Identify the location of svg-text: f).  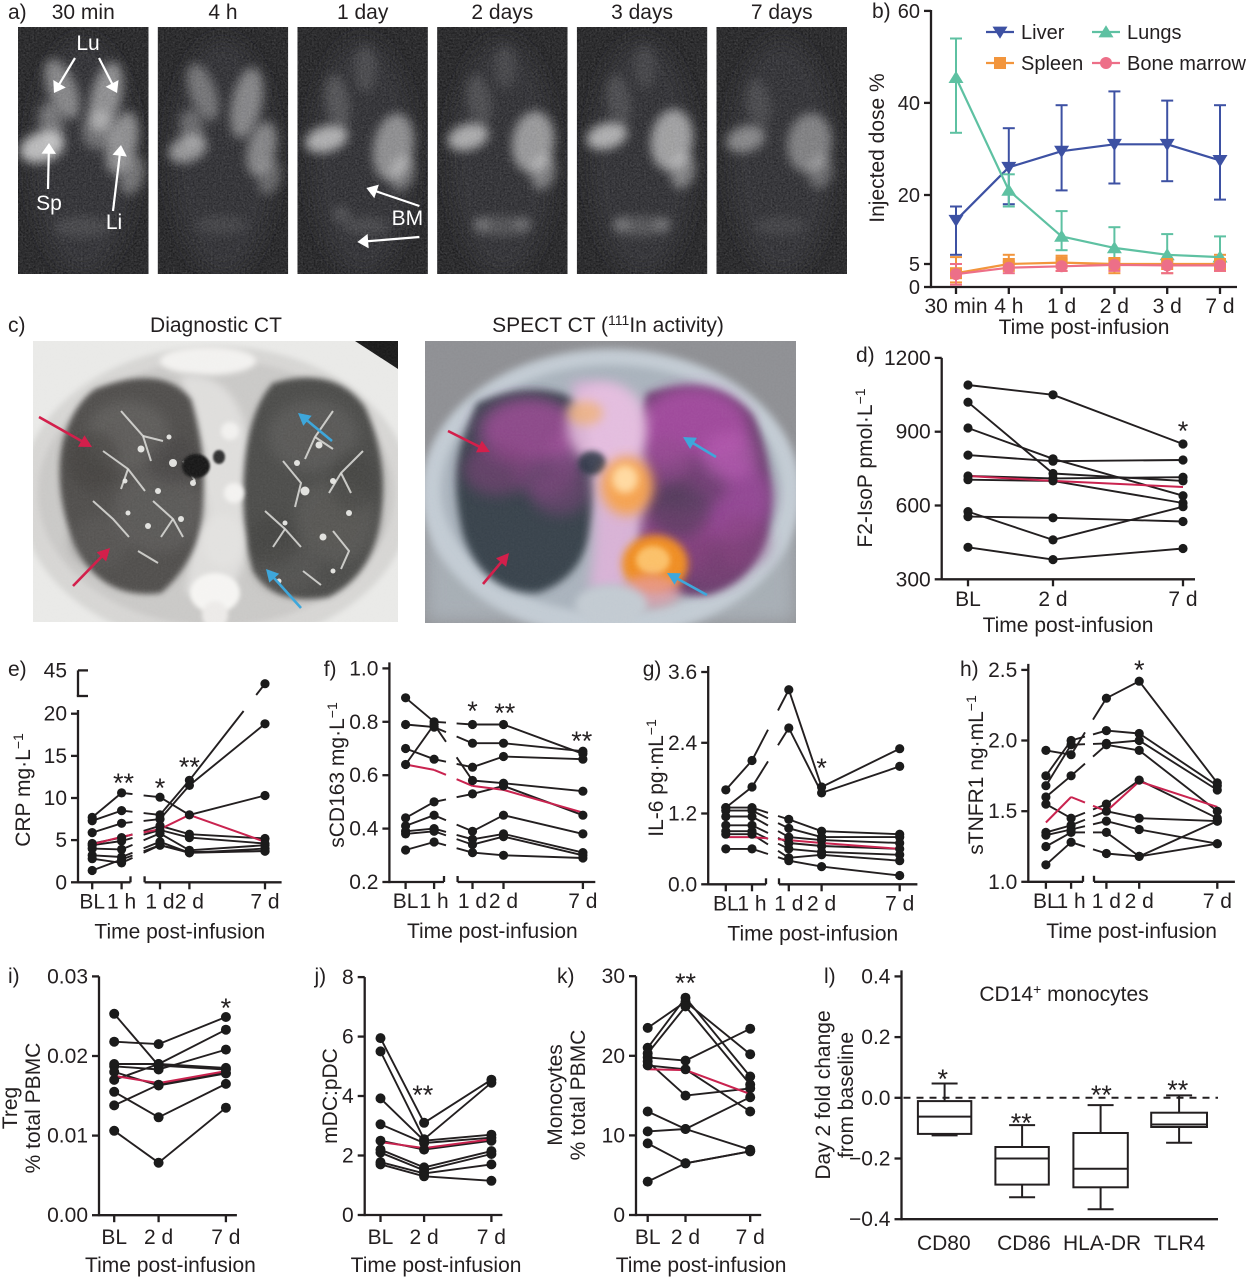
(330, 669).